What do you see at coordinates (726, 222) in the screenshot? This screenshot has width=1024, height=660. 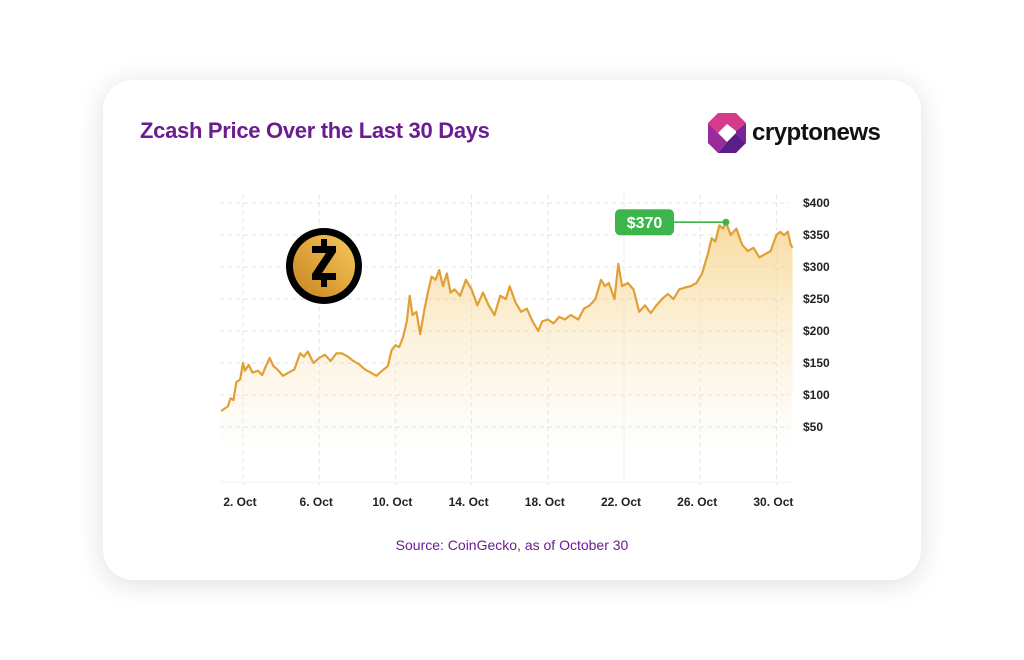 I see `peak-marker` at bounding box center [726, 222].